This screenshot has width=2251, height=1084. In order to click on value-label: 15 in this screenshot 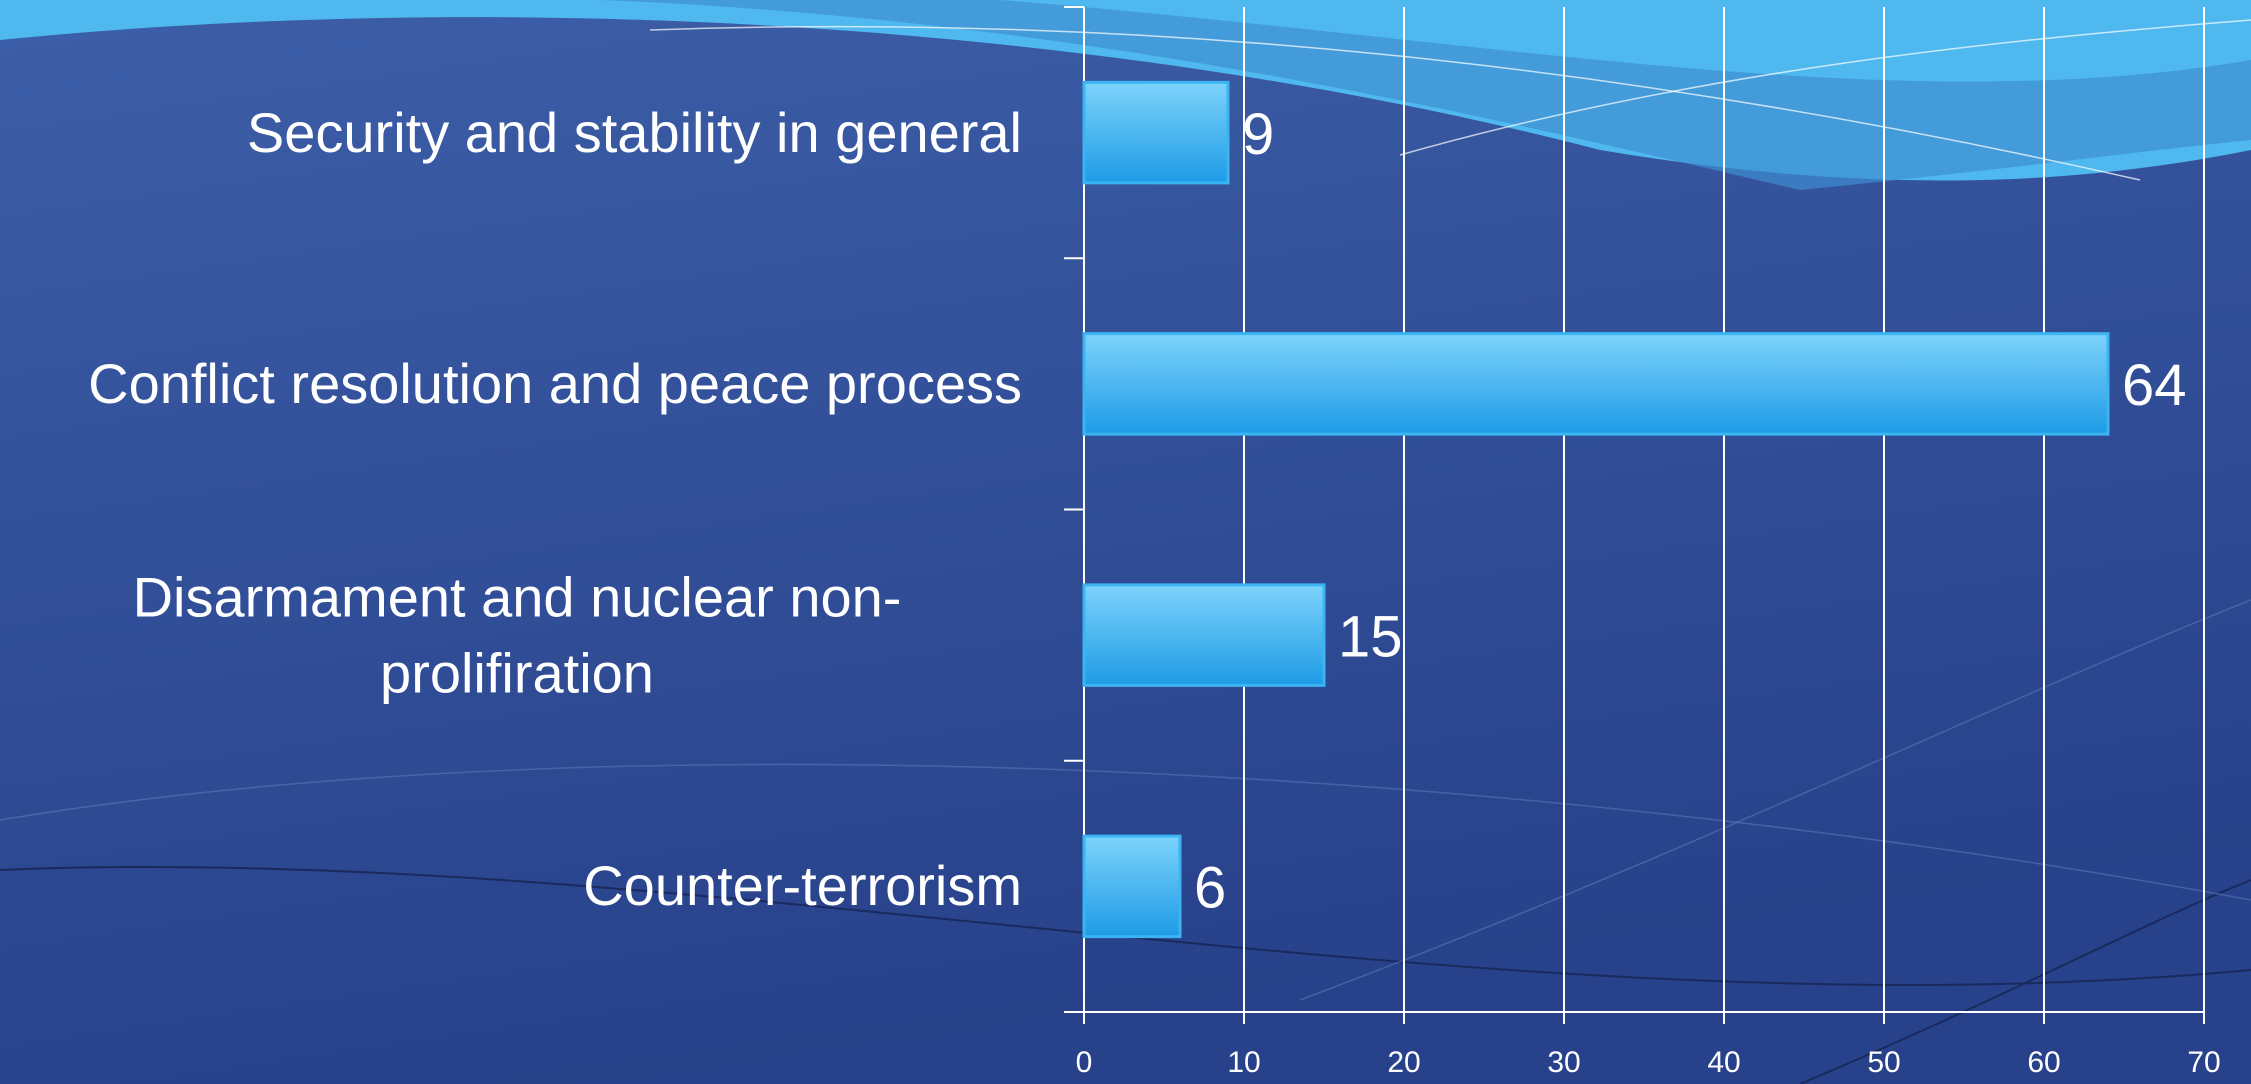, I will do `click(1370, 636)`.